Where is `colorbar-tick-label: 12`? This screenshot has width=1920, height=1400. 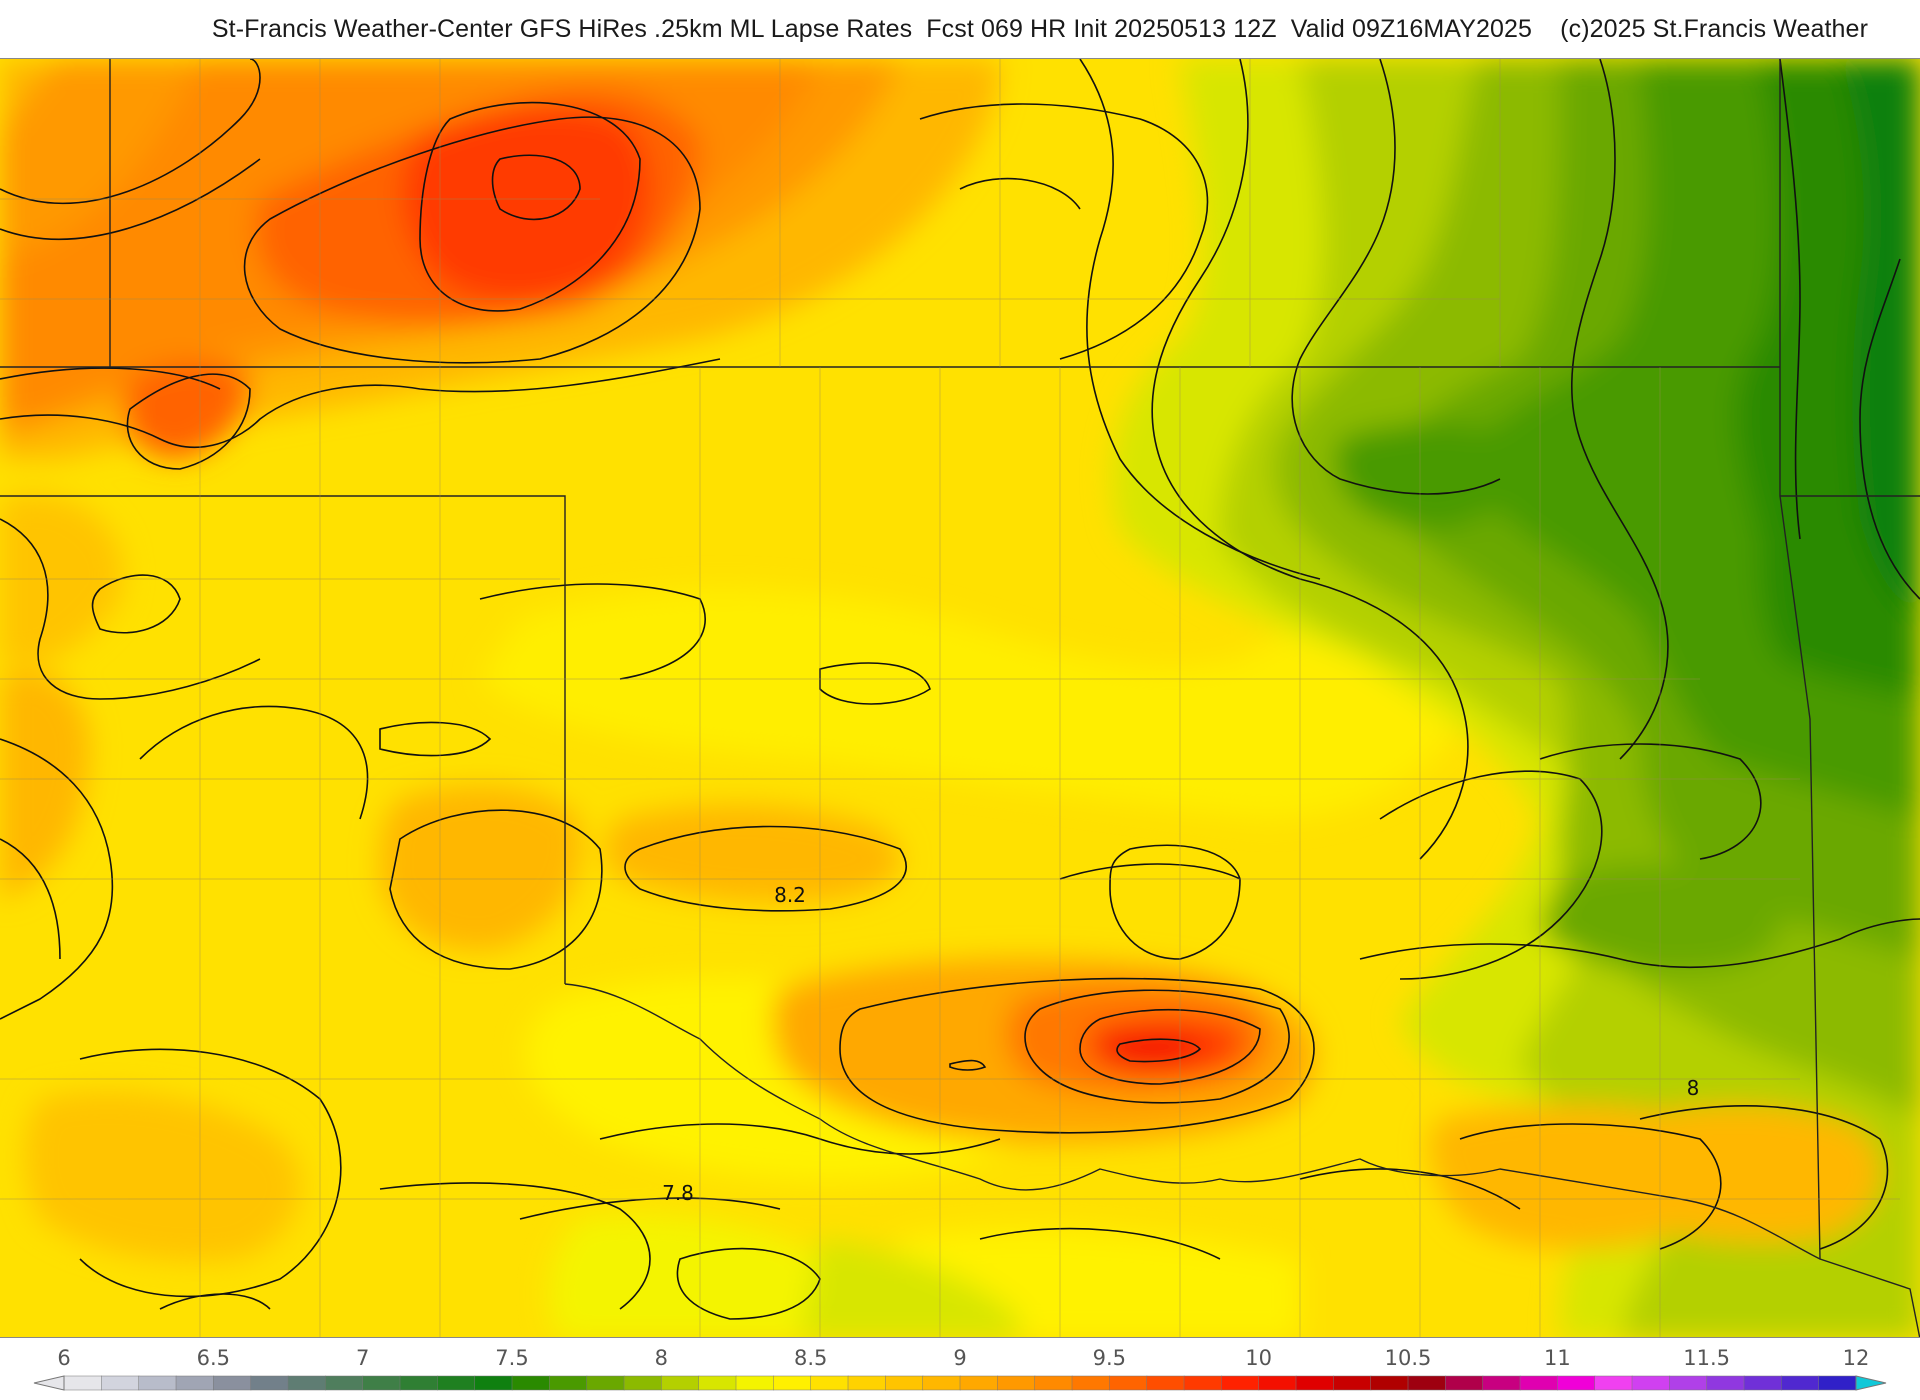 colorbar-tick-label: 12 is located at coordinates (1856, 1358).